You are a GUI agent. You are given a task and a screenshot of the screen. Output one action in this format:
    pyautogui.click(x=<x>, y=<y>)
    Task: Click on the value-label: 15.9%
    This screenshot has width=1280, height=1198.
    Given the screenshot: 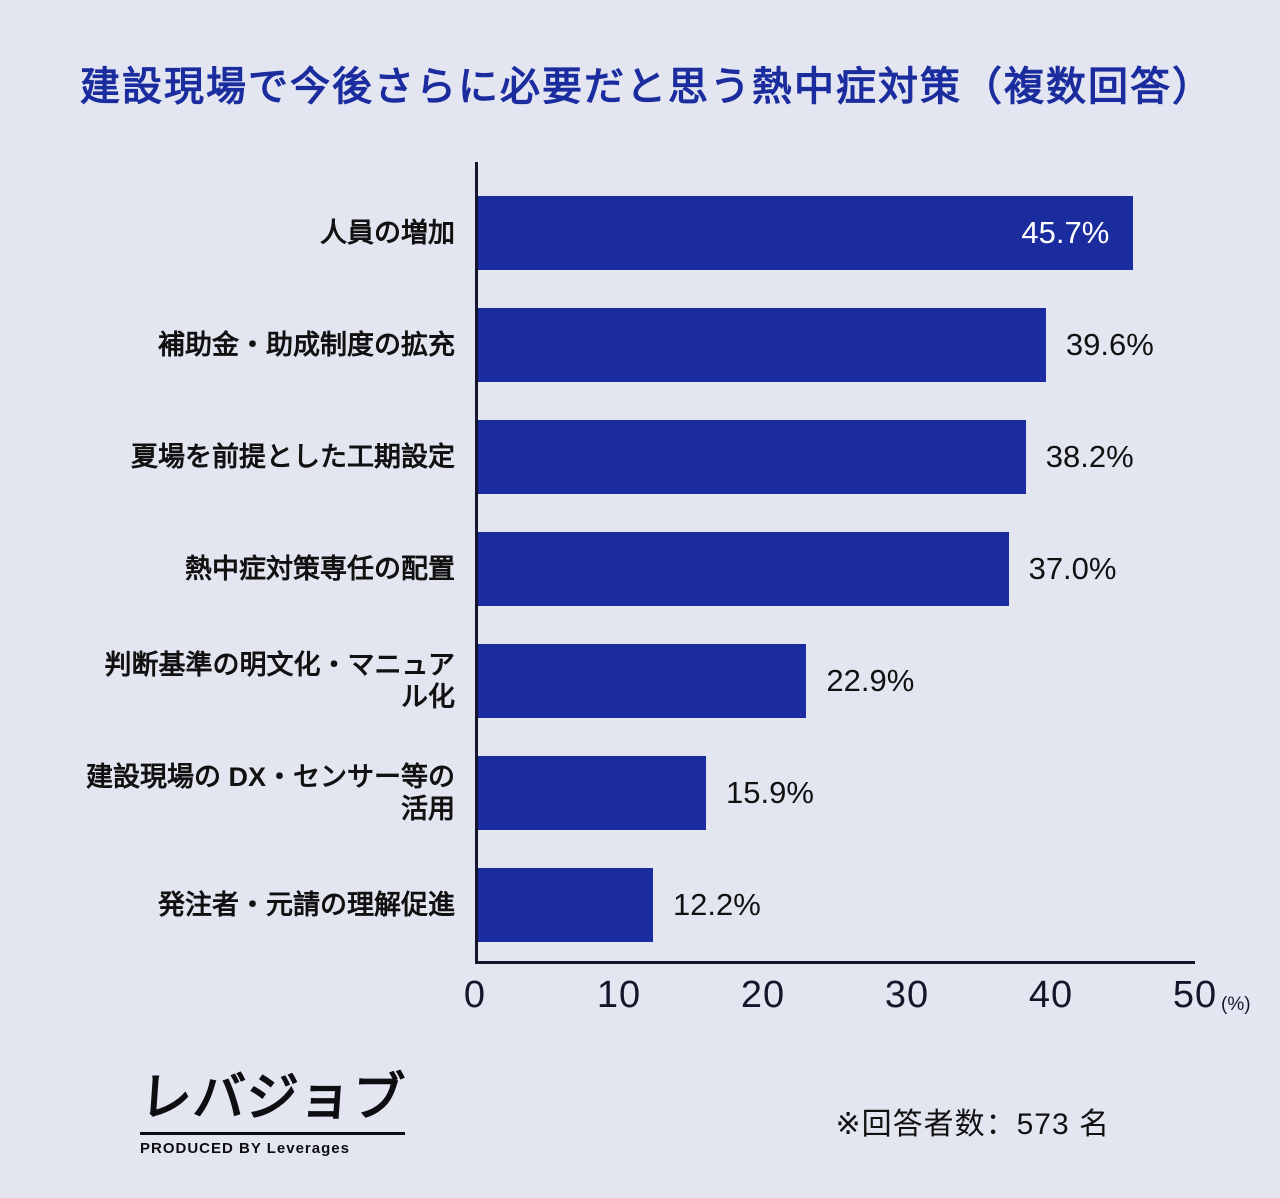 What is the action you would take?
    pyautogui.click(x=770, y=792)
    